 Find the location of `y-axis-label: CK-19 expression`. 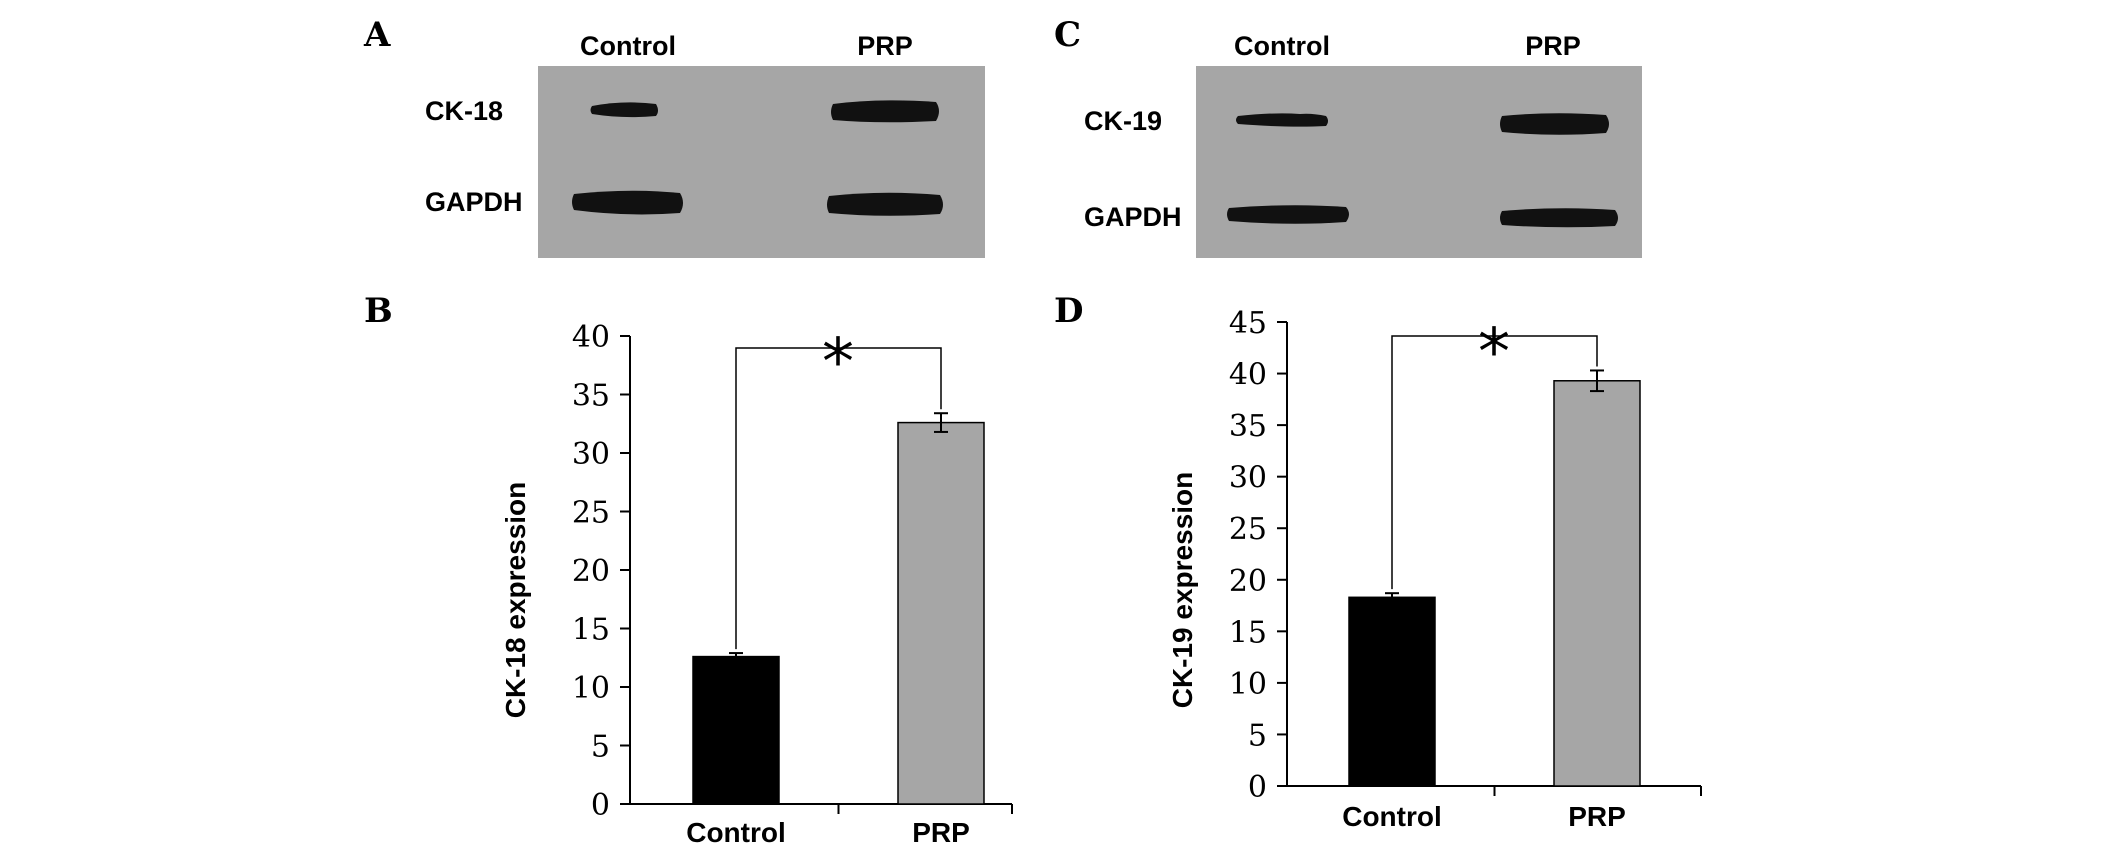

y-axis-label: CK-19 expression is located at coordinates (1182, 590).